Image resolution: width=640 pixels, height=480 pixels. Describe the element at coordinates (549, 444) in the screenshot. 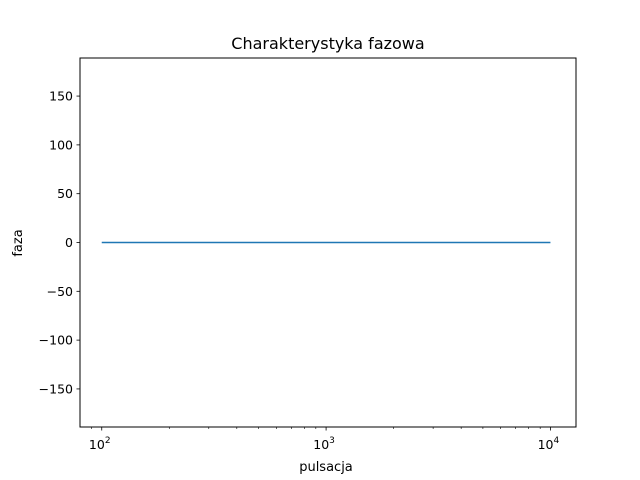

I see `x-tick-label: 10⁴` at that location.